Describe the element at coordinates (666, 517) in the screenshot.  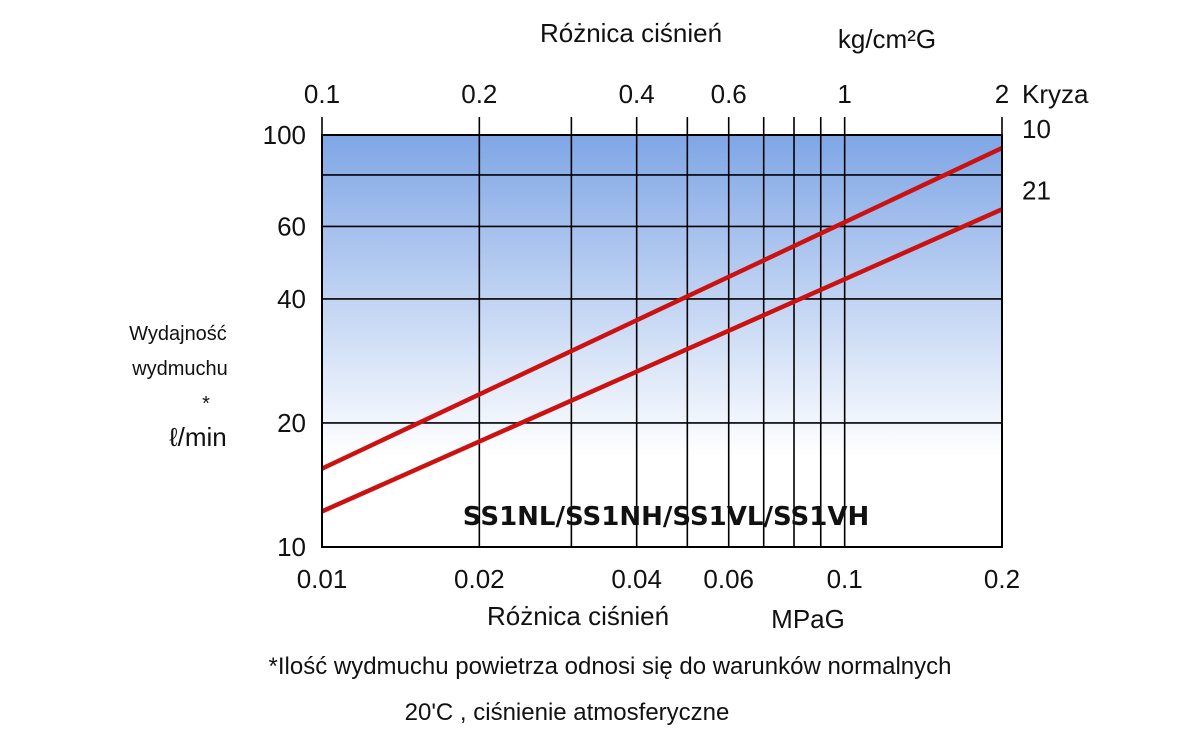
I see `product-annotation: SS1NL/SS1NH/SS1VL/SS1VH` at that location.